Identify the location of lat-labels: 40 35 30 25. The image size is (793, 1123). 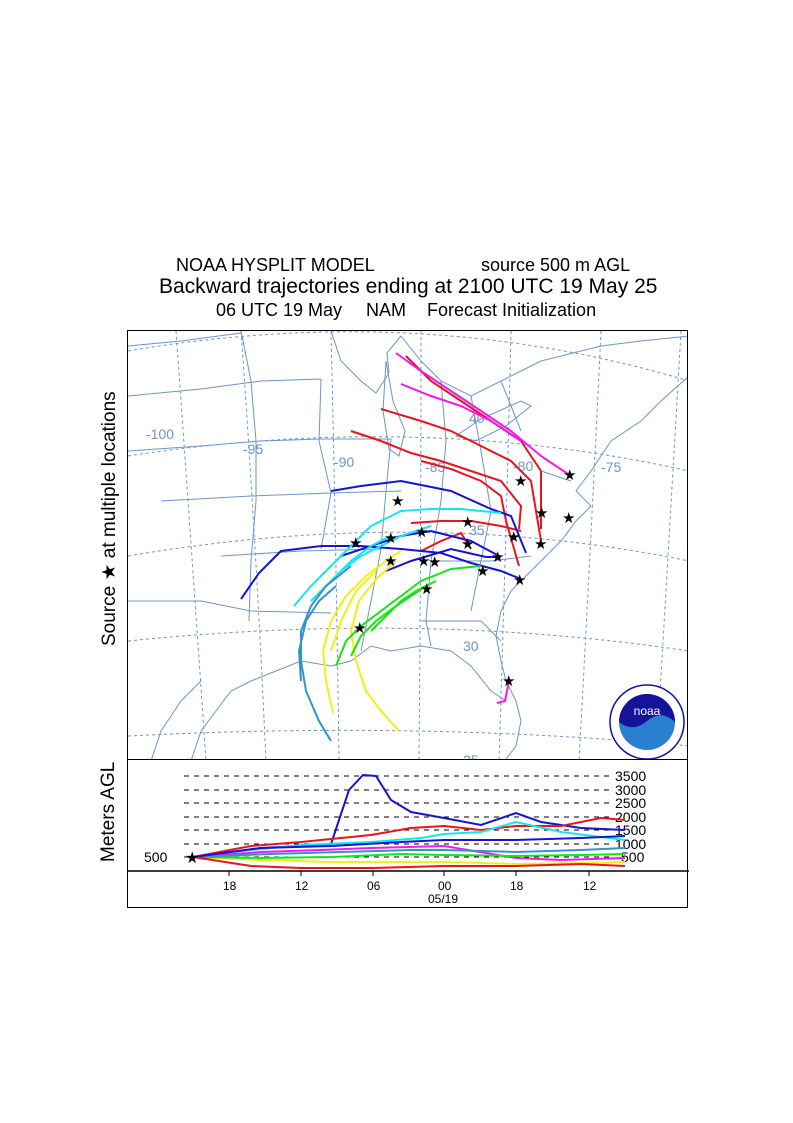
(474, 585).